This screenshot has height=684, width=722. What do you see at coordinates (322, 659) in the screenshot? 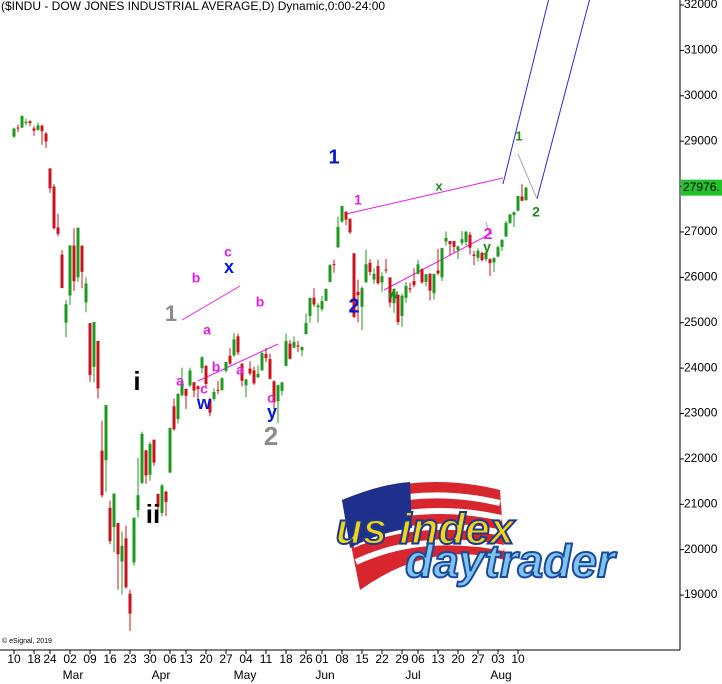
I see `x-tick-label: 01` at bounding box center [322, 659].